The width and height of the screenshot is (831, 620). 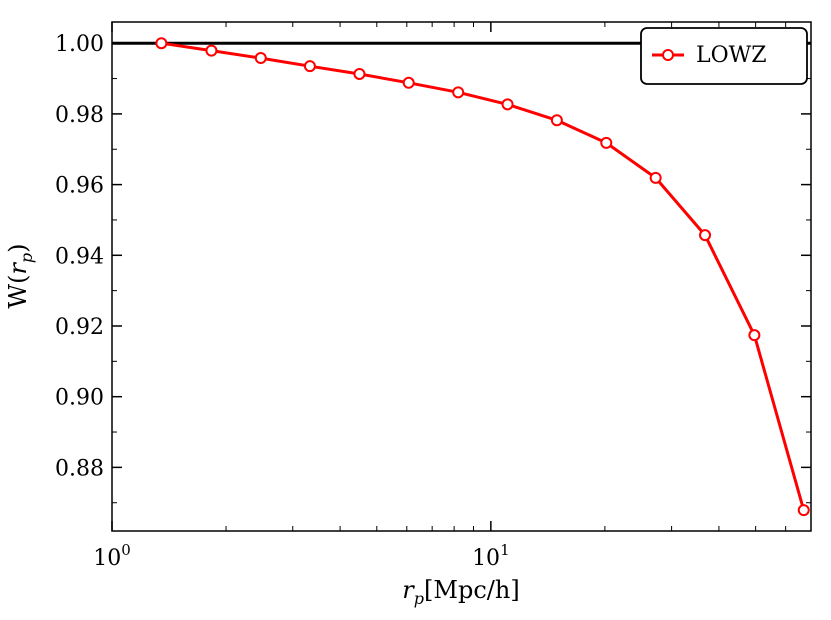 I want to click on legend: LOWZ, so click(x=724, y=56).